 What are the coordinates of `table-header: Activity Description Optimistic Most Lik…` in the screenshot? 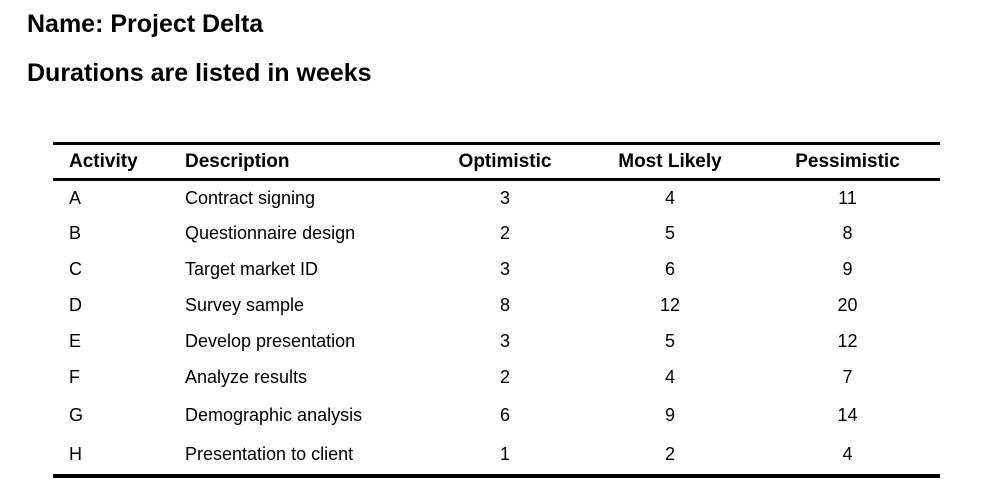 It's located at (496, 162).